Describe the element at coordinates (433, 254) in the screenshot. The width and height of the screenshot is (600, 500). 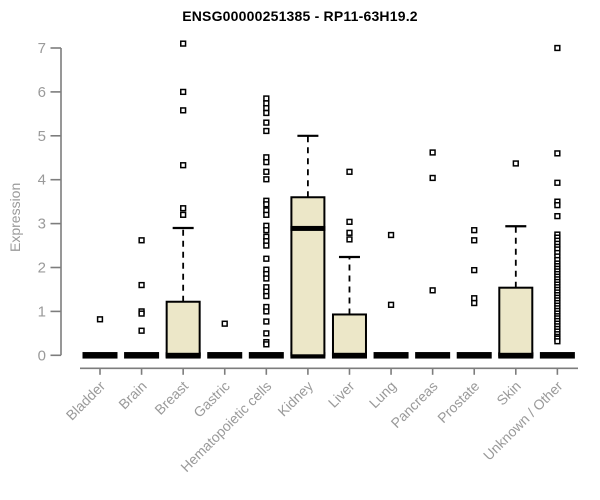
I see `box-pancreas` at that location.